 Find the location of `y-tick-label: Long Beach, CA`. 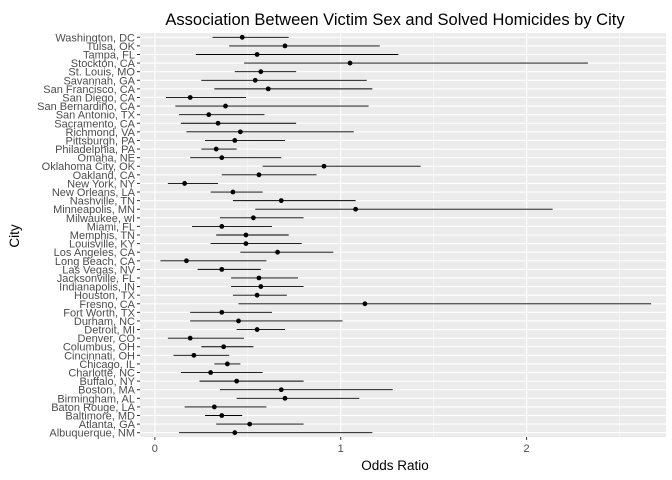

y-tick-label: Long Beach, CA is located at coordinates (95, 262).